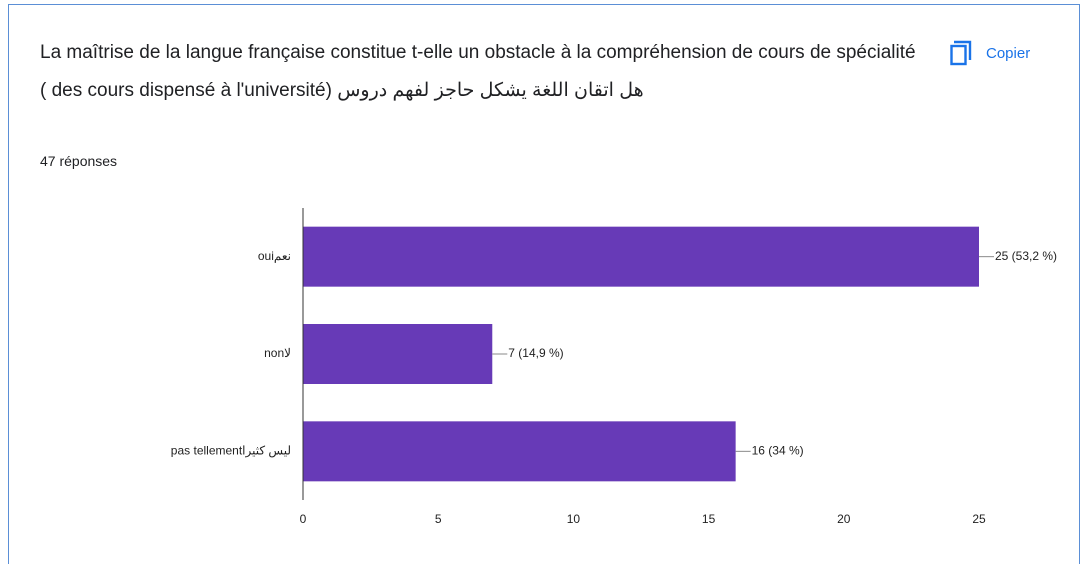 This screenshot has width=1082, height=564. What do you see at coordinates (535, 353) in the screenshot?
I see `data-label: 7 (14,9 %)` at bounding box center [535, 353].